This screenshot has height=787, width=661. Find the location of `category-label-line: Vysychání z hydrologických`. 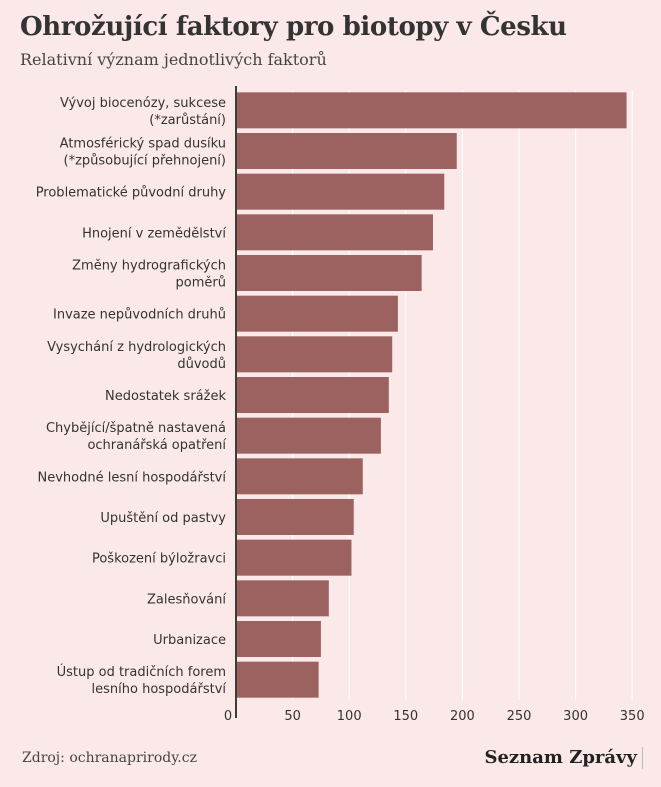

category-label-line: Vysychání z hydrologických is located at coordinates (136, 347).